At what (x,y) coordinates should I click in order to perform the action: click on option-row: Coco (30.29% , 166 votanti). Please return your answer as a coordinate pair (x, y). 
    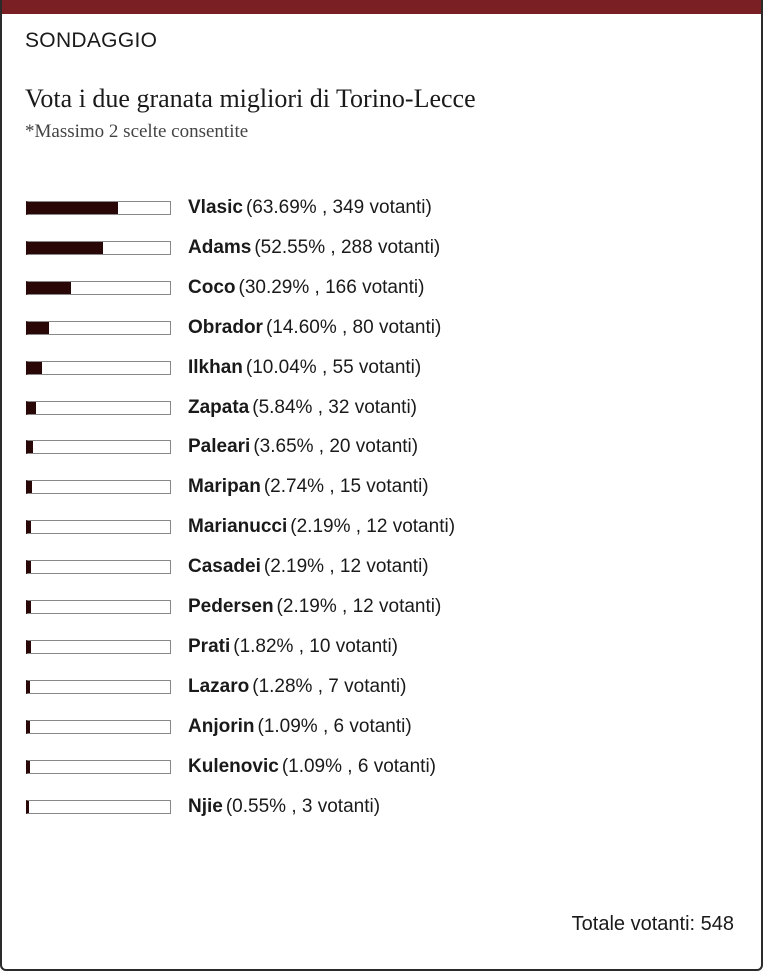
    Looking at the image, I should click on (225, 288).